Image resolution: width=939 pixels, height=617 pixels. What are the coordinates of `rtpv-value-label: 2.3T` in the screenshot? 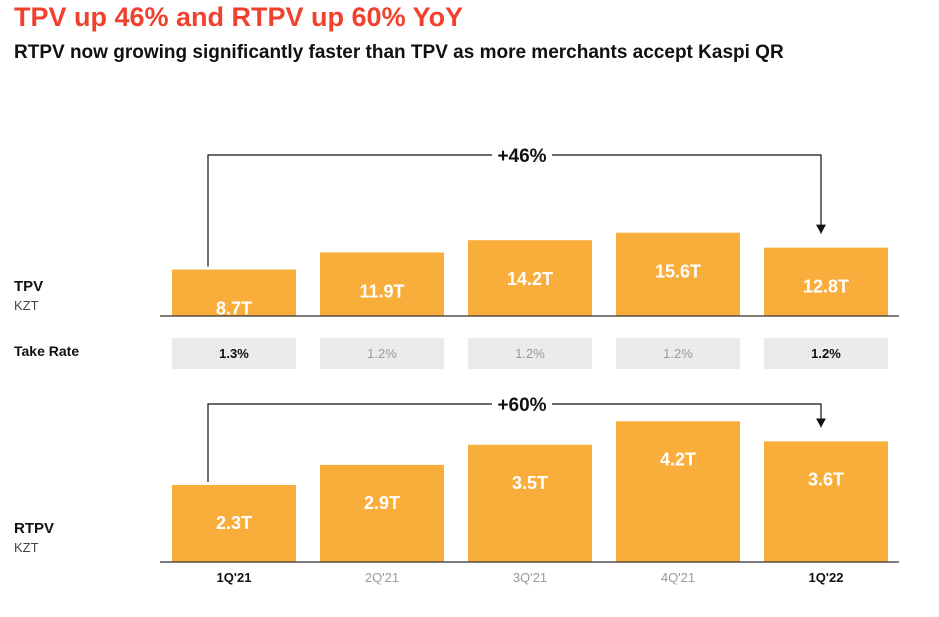 It's located at (234, 523).